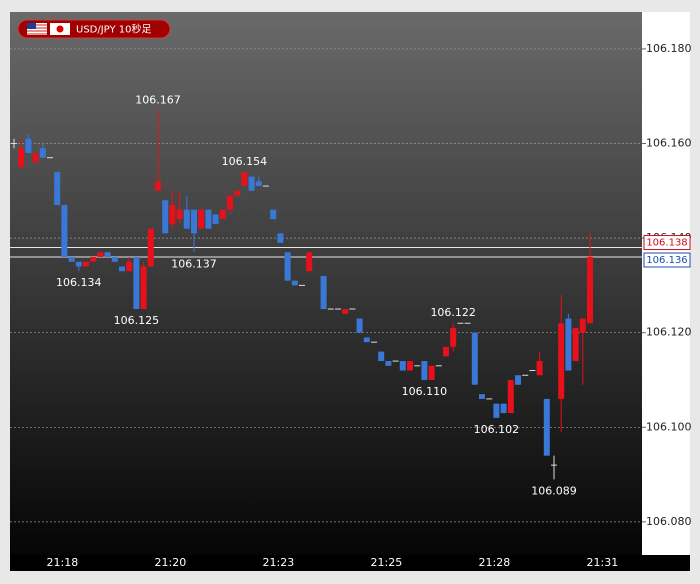 This screenshot has height=584, width=700. Describe the element at coordinates (79, 282) in the screenshot. I see `low-label: 106.134` at that location.